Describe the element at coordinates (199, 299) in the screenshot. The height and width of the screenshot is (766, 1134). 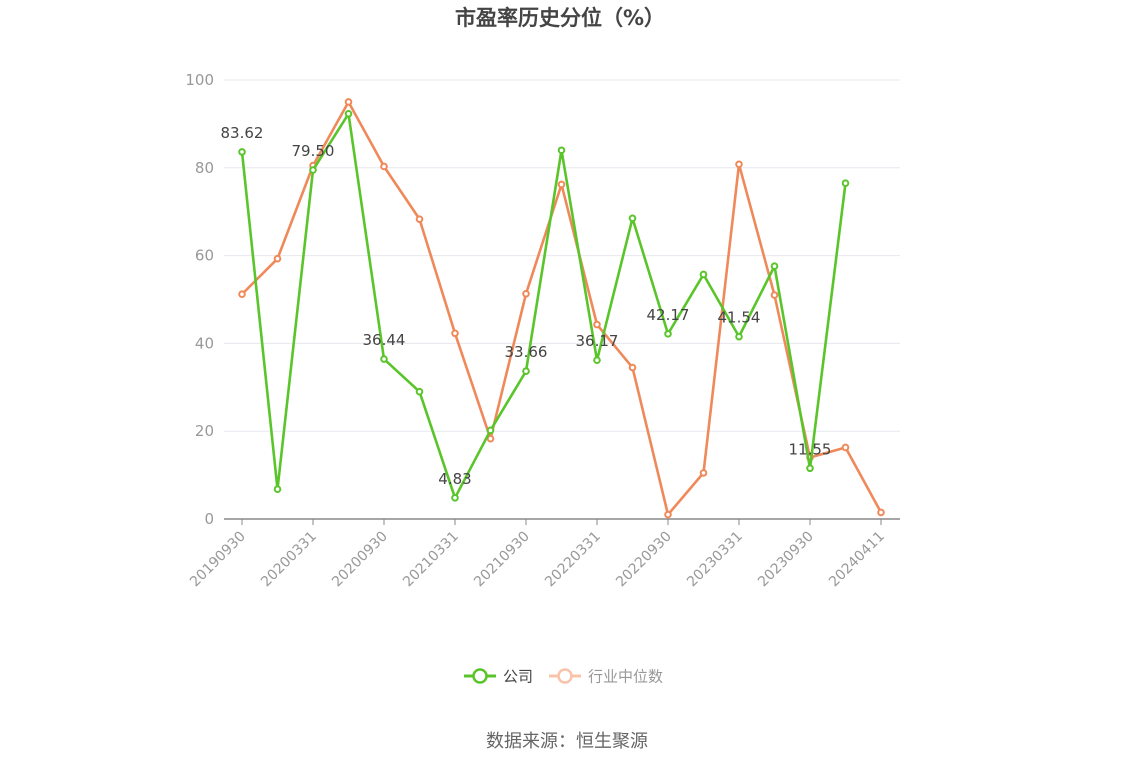
I see `y-axis-ticks: 0 20 40 60 80 100` at that location.